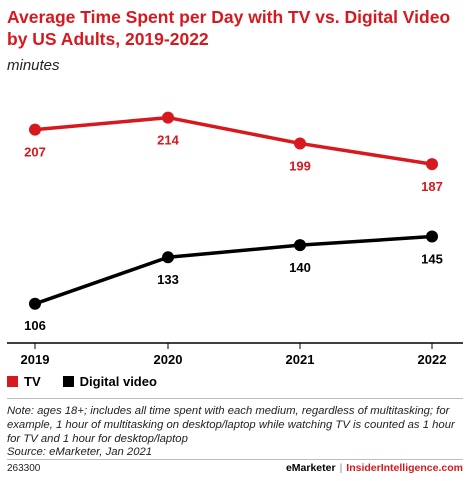 This screenshot has height=481, width=470. What do you see at coordinates (310, 468) in the screenshot?
I see `brand-name: eMarketer` at bounding box center [310, 468].